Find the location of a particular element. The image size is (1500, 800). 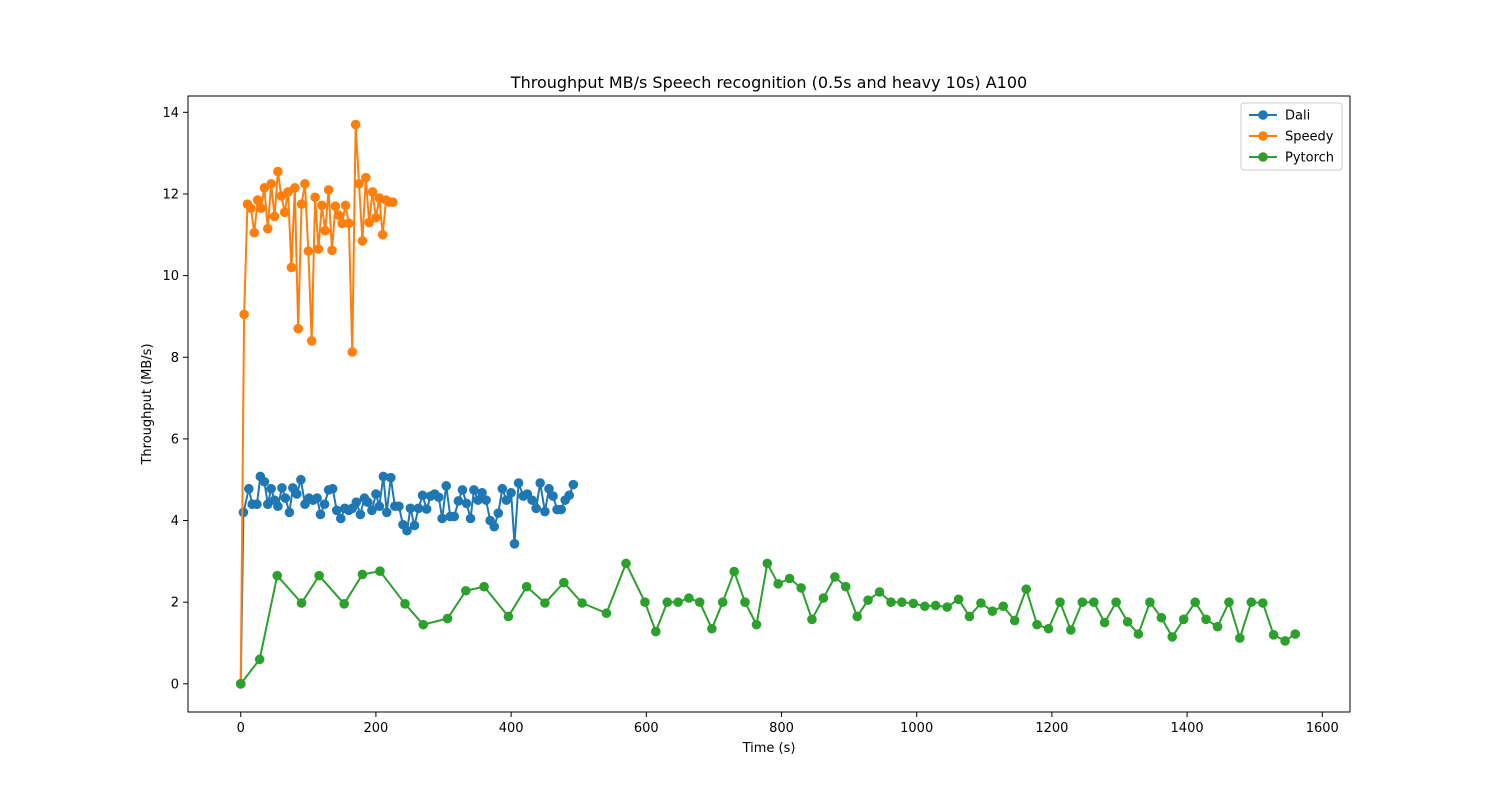

x-tick-label: 1400 is located at coordinates (1187, 728).